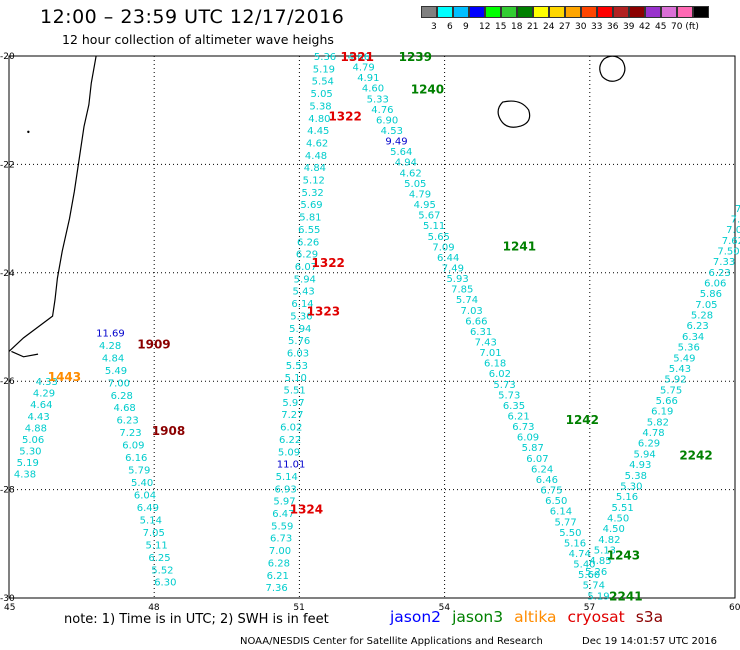 This screenshot has height=650, width=740. I want to click on swh-value-label: 9.49, so click(396, 142).